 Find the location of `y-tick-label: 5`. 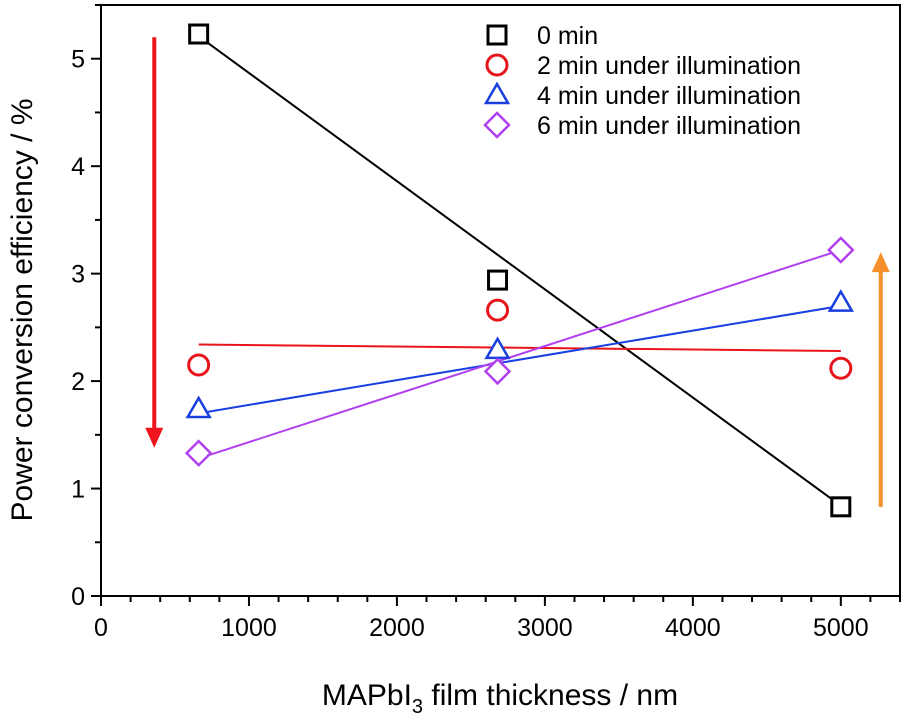

y-tick-label: 5 is located at coordinates (78, 60).